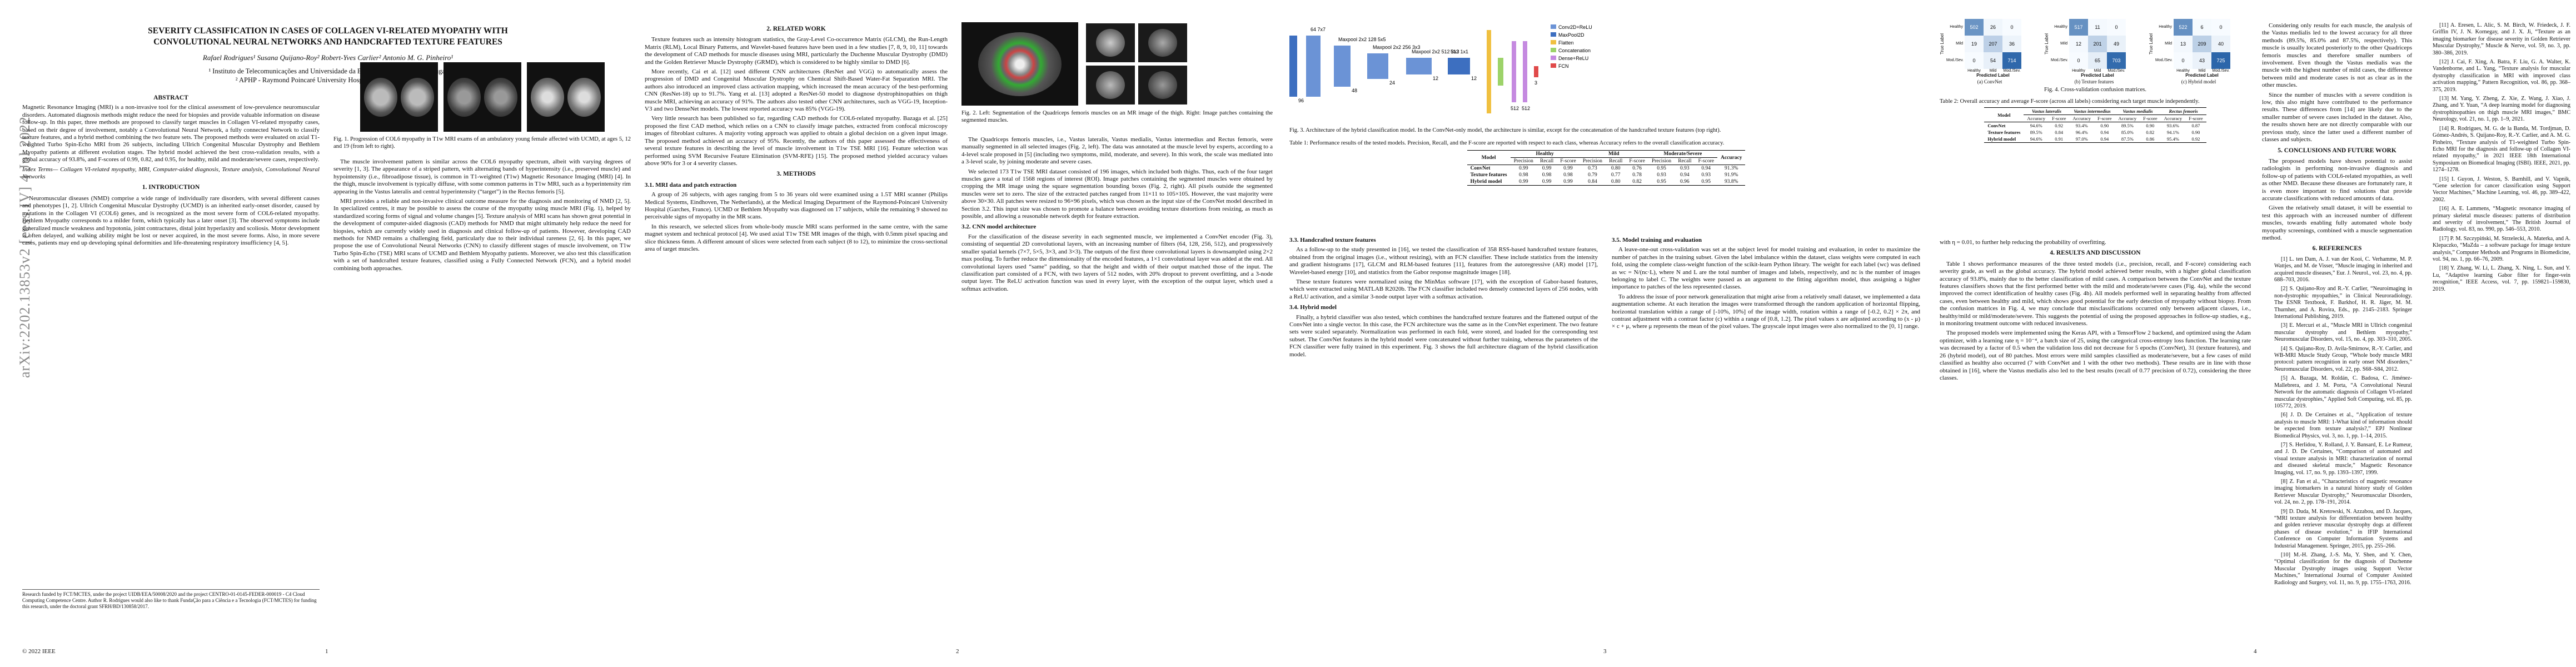  I want to click on copyright-notice: © 2022 IEEE, so click(39, 651).